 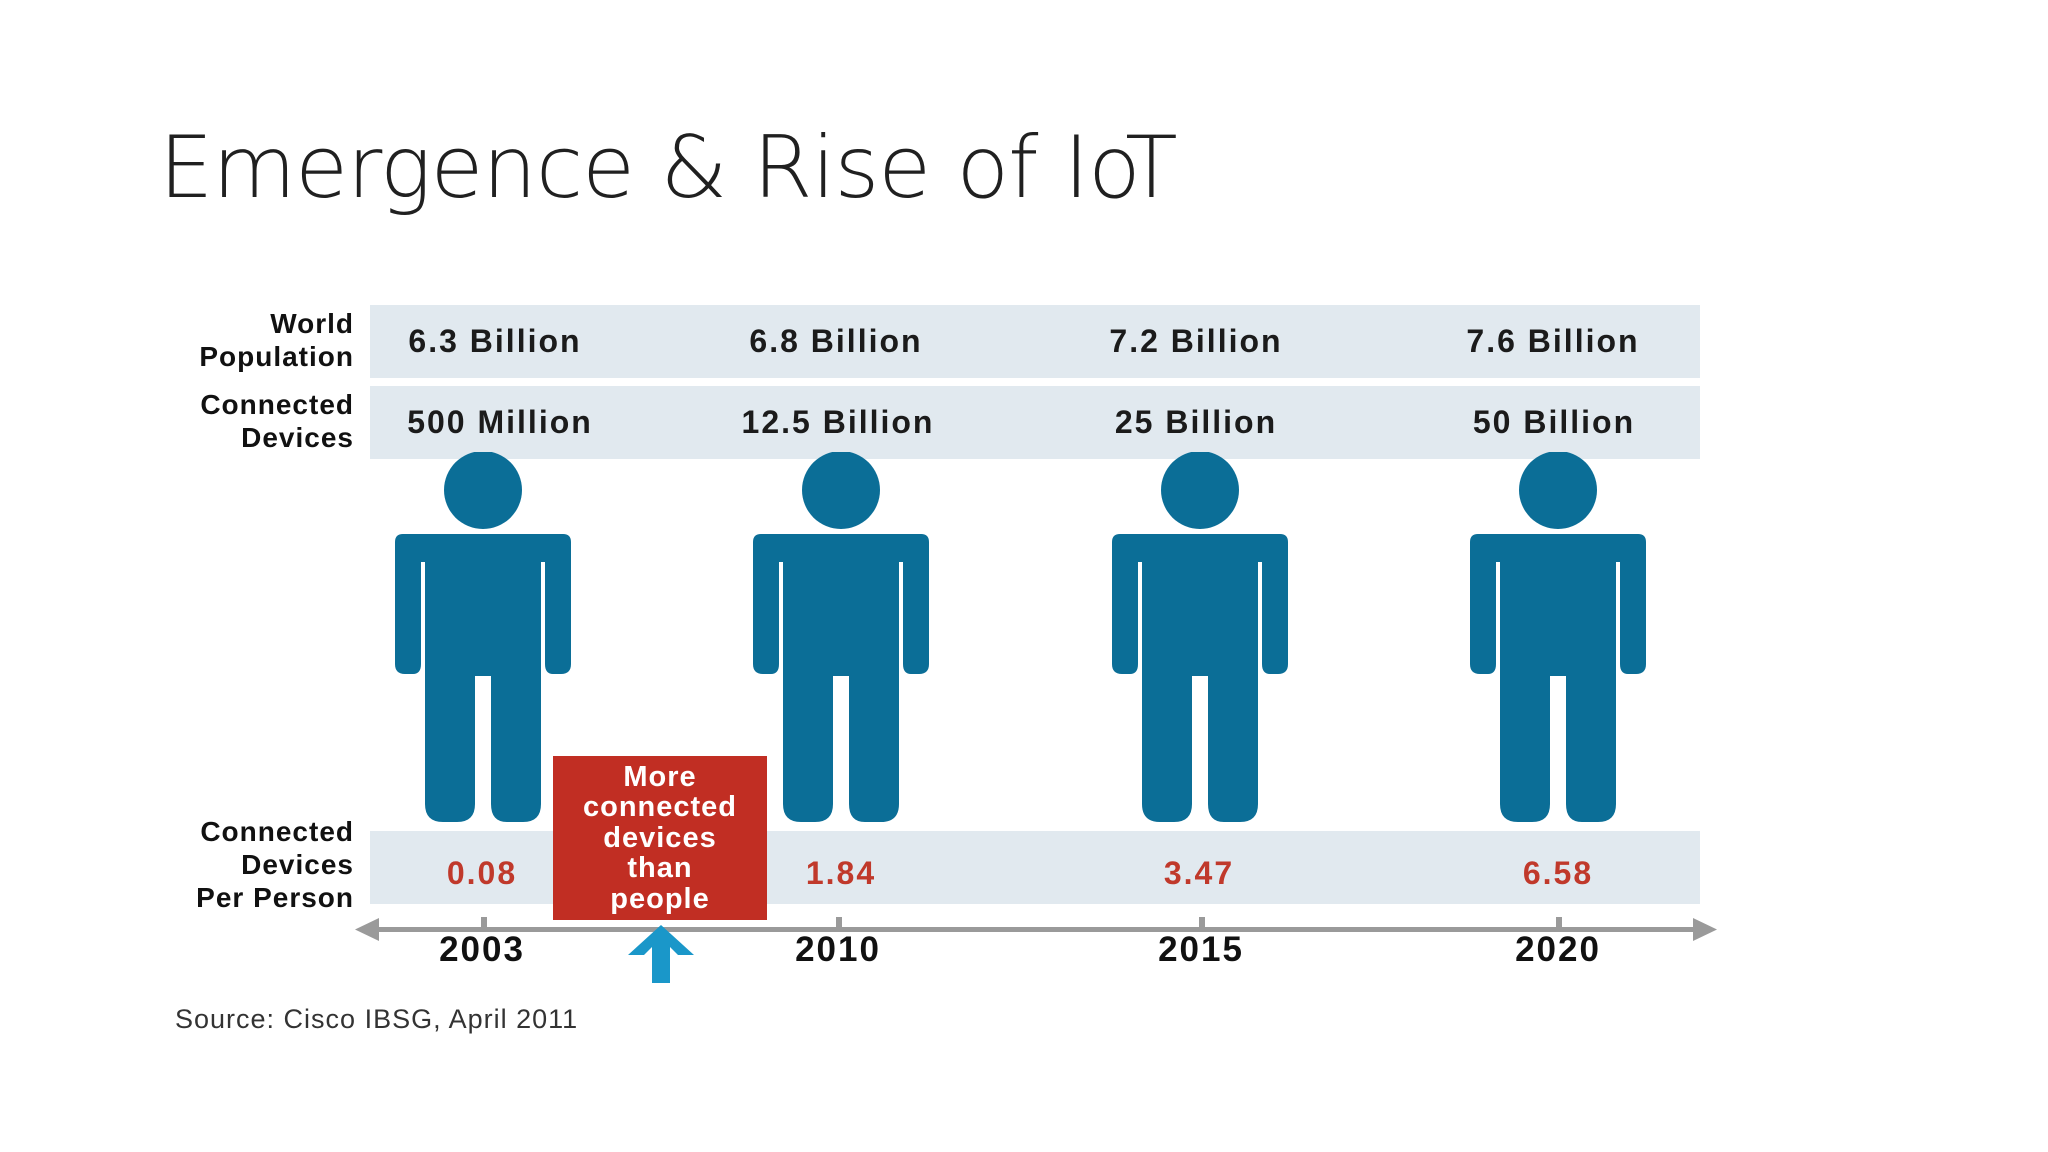 What do you see at coordinates (1553, 341) in the screenshot?
I see `population-value: 7.6 Billion` at bounding box center [1553, 341].